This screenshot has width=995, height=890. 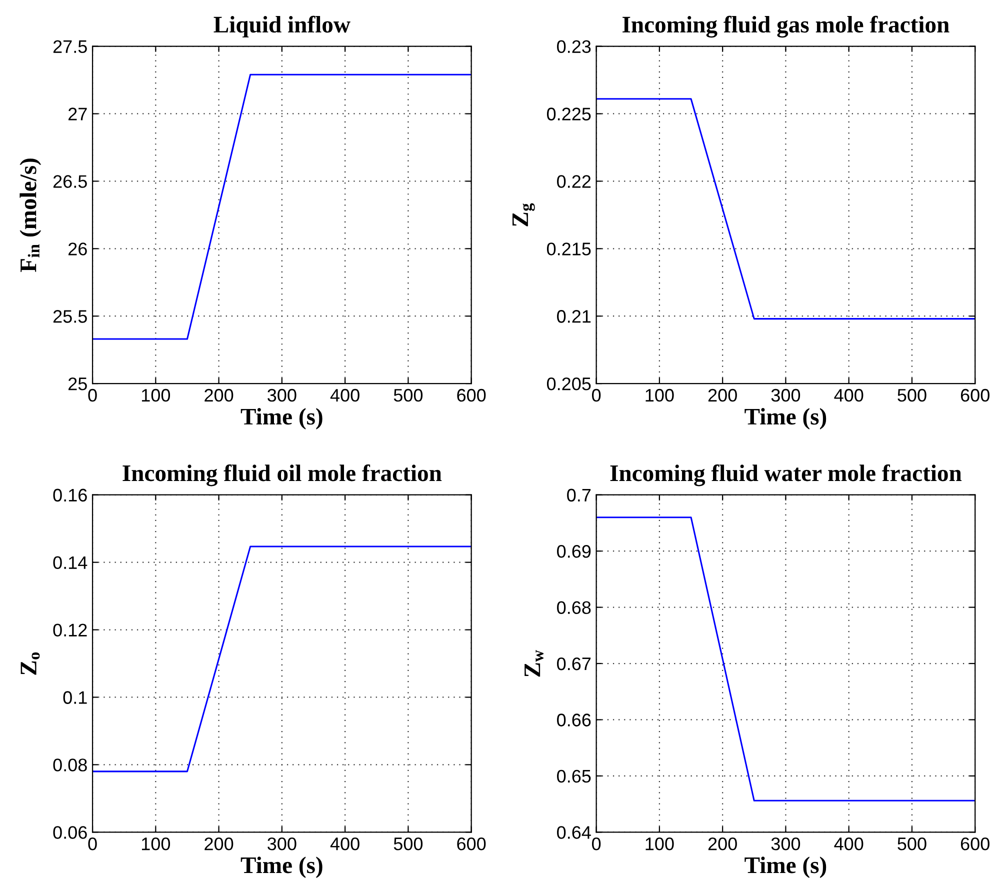 I want to click on y-axis-title: Z$_{o}$, so click(x=30, y=663).